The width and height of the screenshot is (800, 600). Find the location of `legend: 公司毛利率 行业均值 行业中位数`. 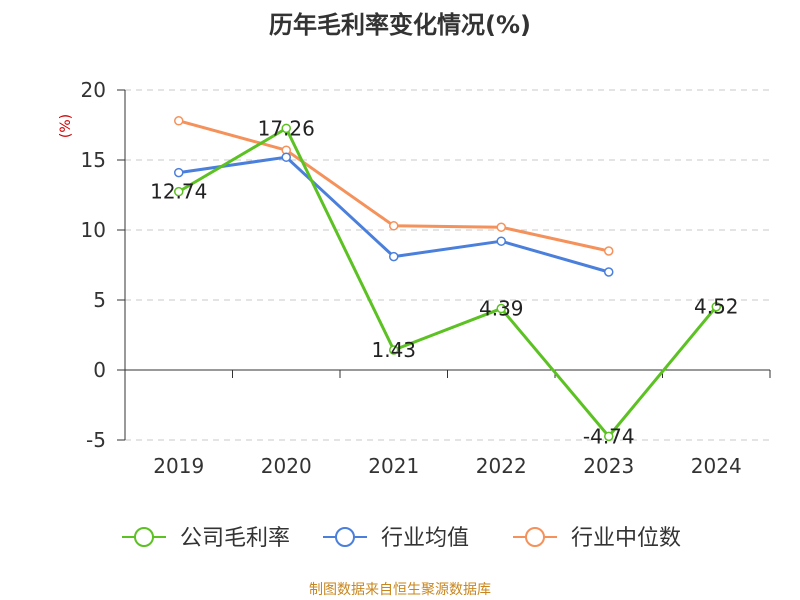

legend: 公司毛利率 行业均值 行业中位数 is located at coordinates (401, 538).